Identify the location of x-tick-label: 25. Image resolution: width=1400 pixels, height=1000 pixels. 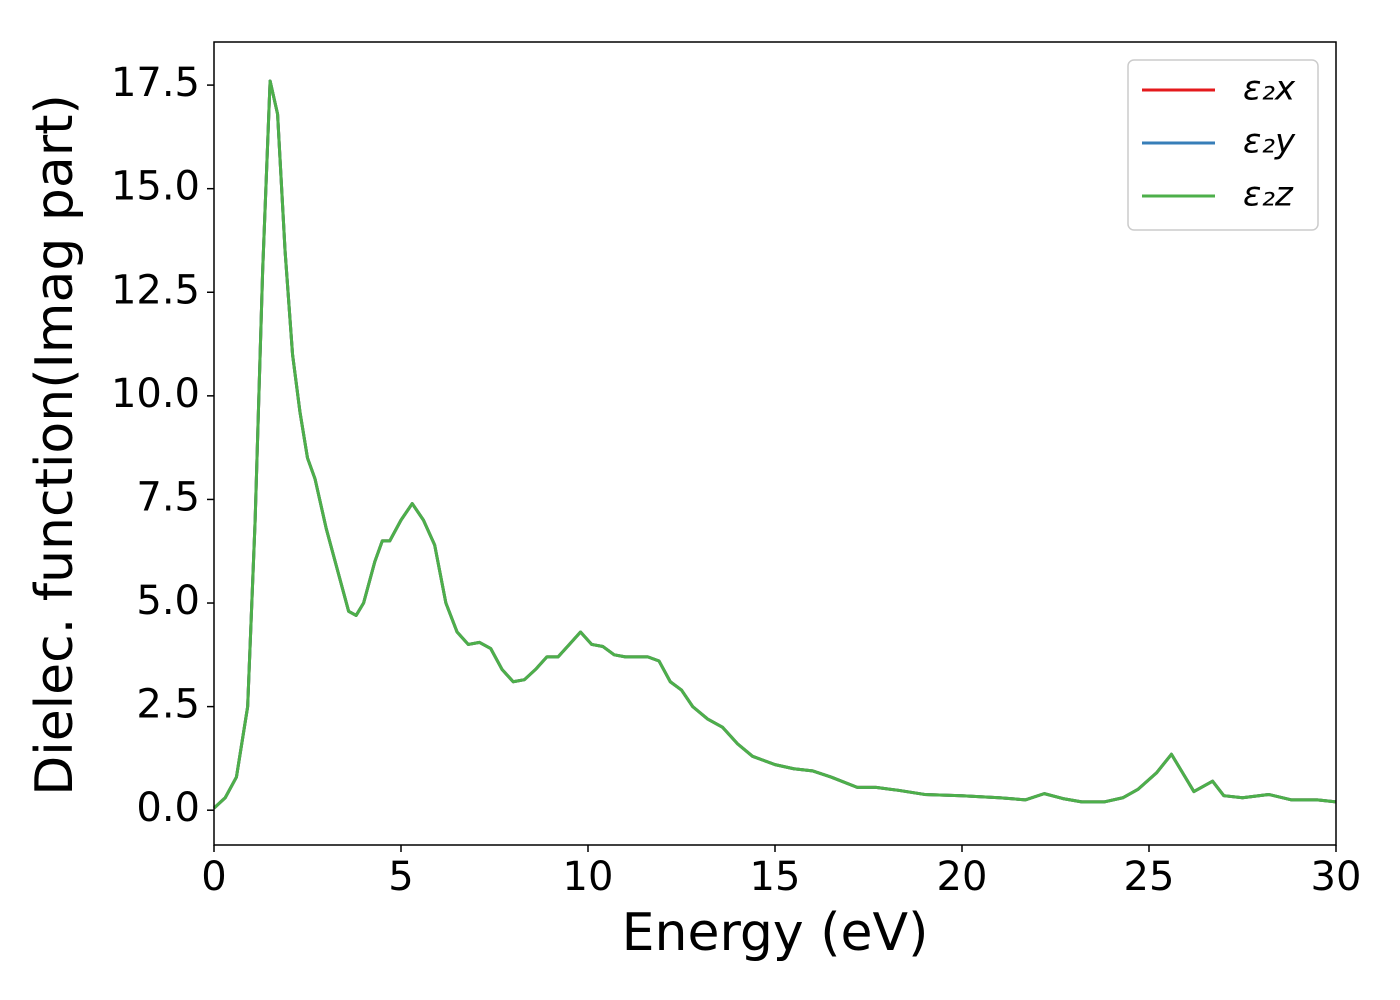
(1149, 877).